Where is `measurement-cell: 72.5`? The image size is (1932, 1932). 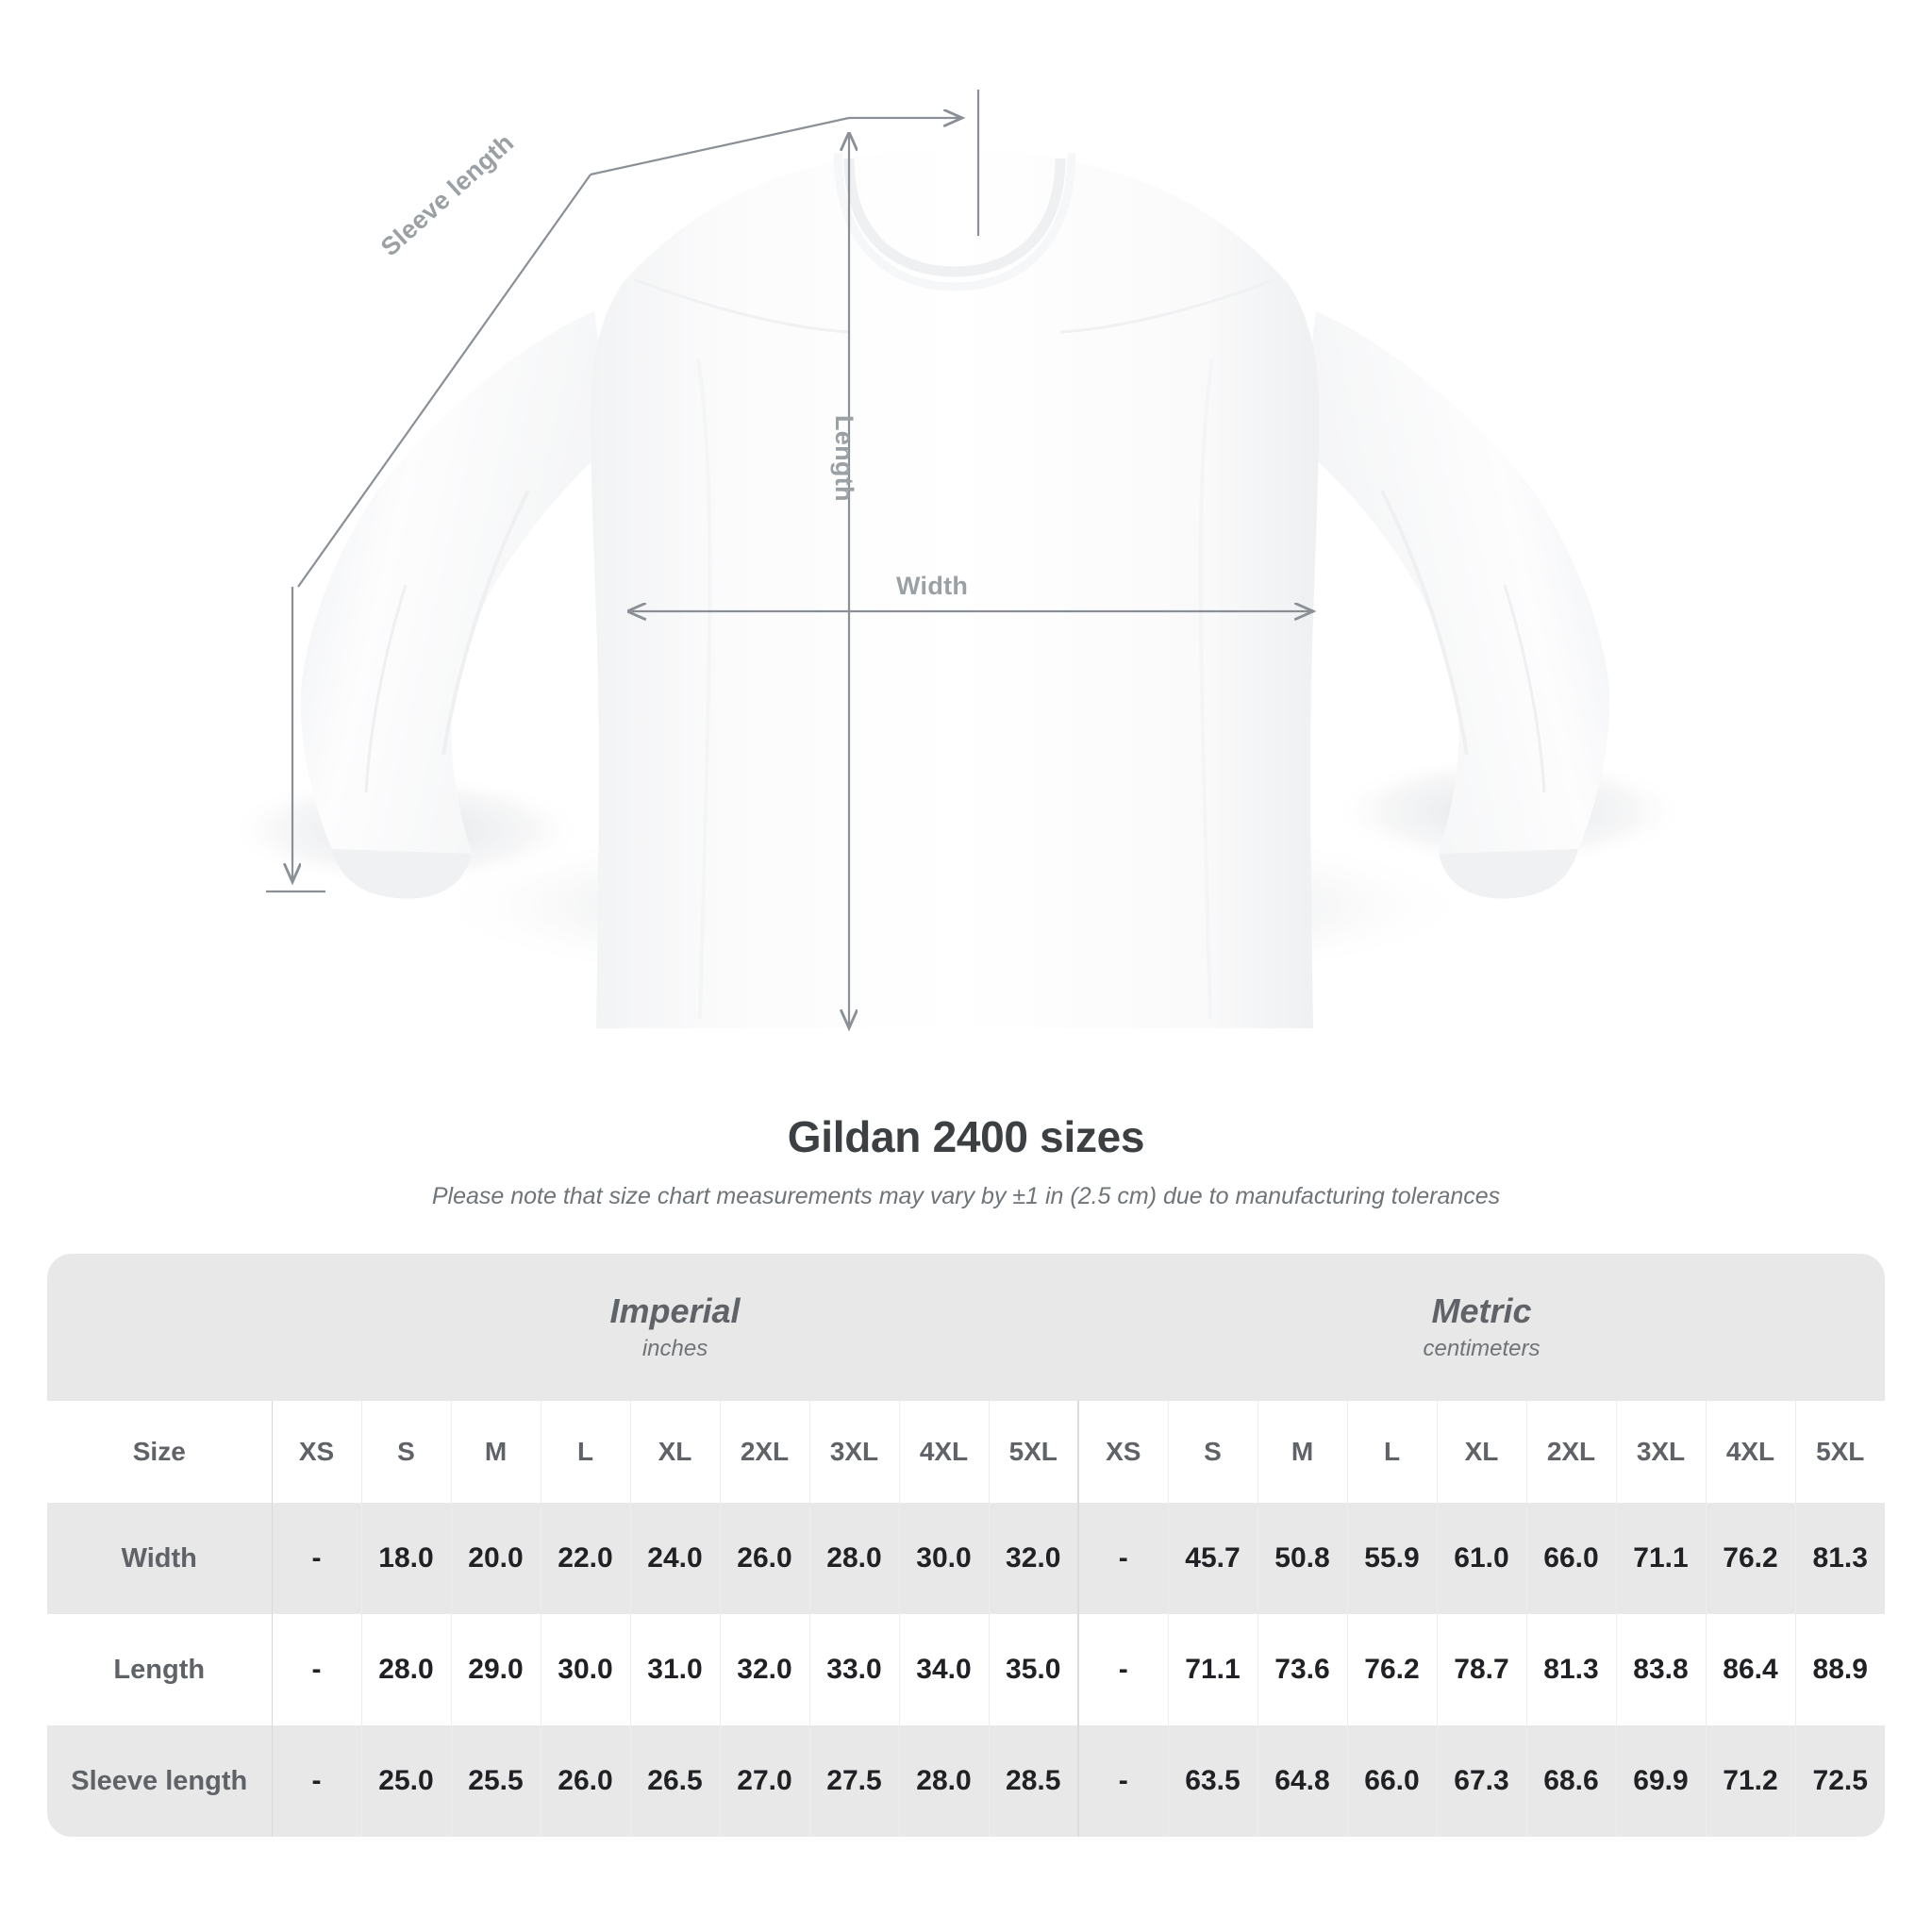
measurement-cell: 72.5 is located at coordinates (1840, 1781).